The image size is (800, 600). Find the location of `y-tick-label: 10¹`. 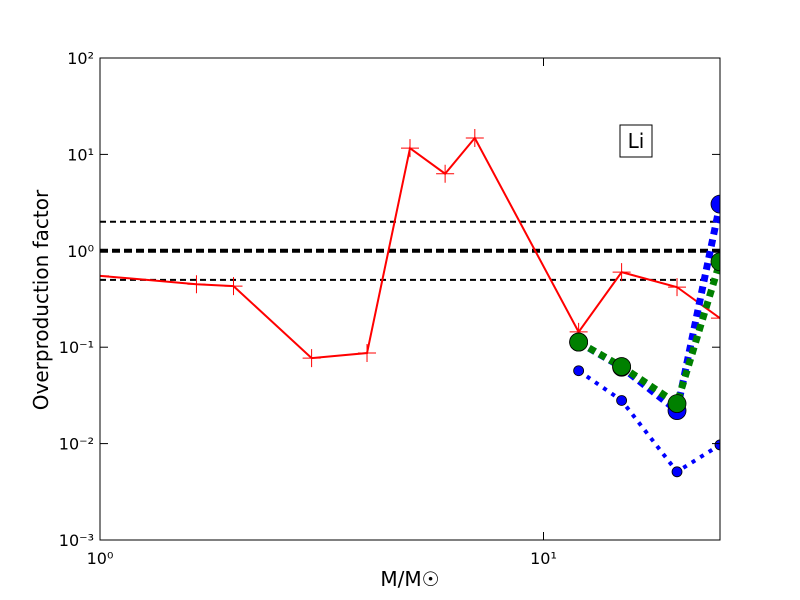

y-tick-label: 10¹ is located at coordinates (80, 154).